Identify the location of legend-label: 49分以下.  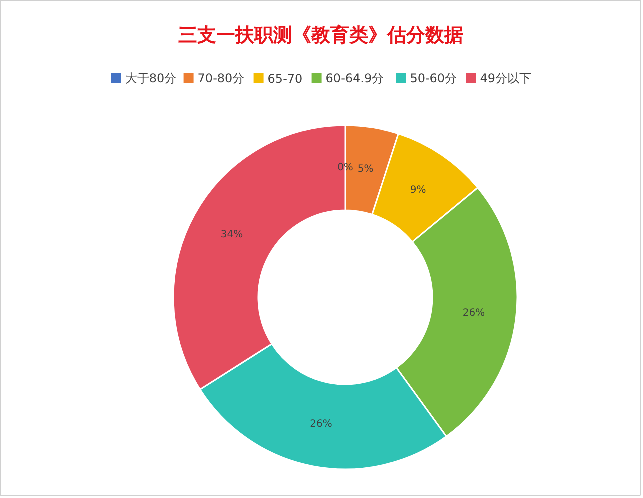
(506, 79).